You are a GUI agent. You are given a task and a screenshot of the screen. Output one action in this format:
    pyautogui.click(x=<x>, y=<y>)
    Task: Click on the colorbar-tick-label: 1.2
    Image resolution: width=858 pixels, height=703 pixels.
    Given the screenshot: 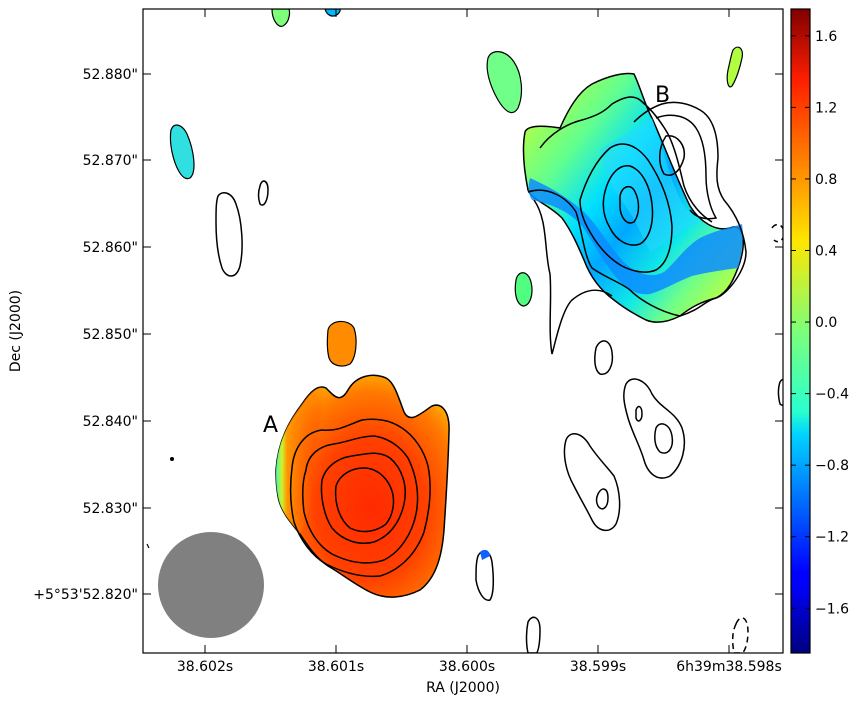 What is the action you would take?
    pyautogui.click(x=826, y=108)
    